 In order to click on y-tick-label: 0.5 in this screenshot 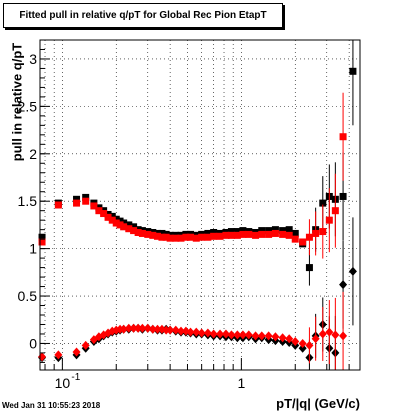, I will do `click(28, 296)`.